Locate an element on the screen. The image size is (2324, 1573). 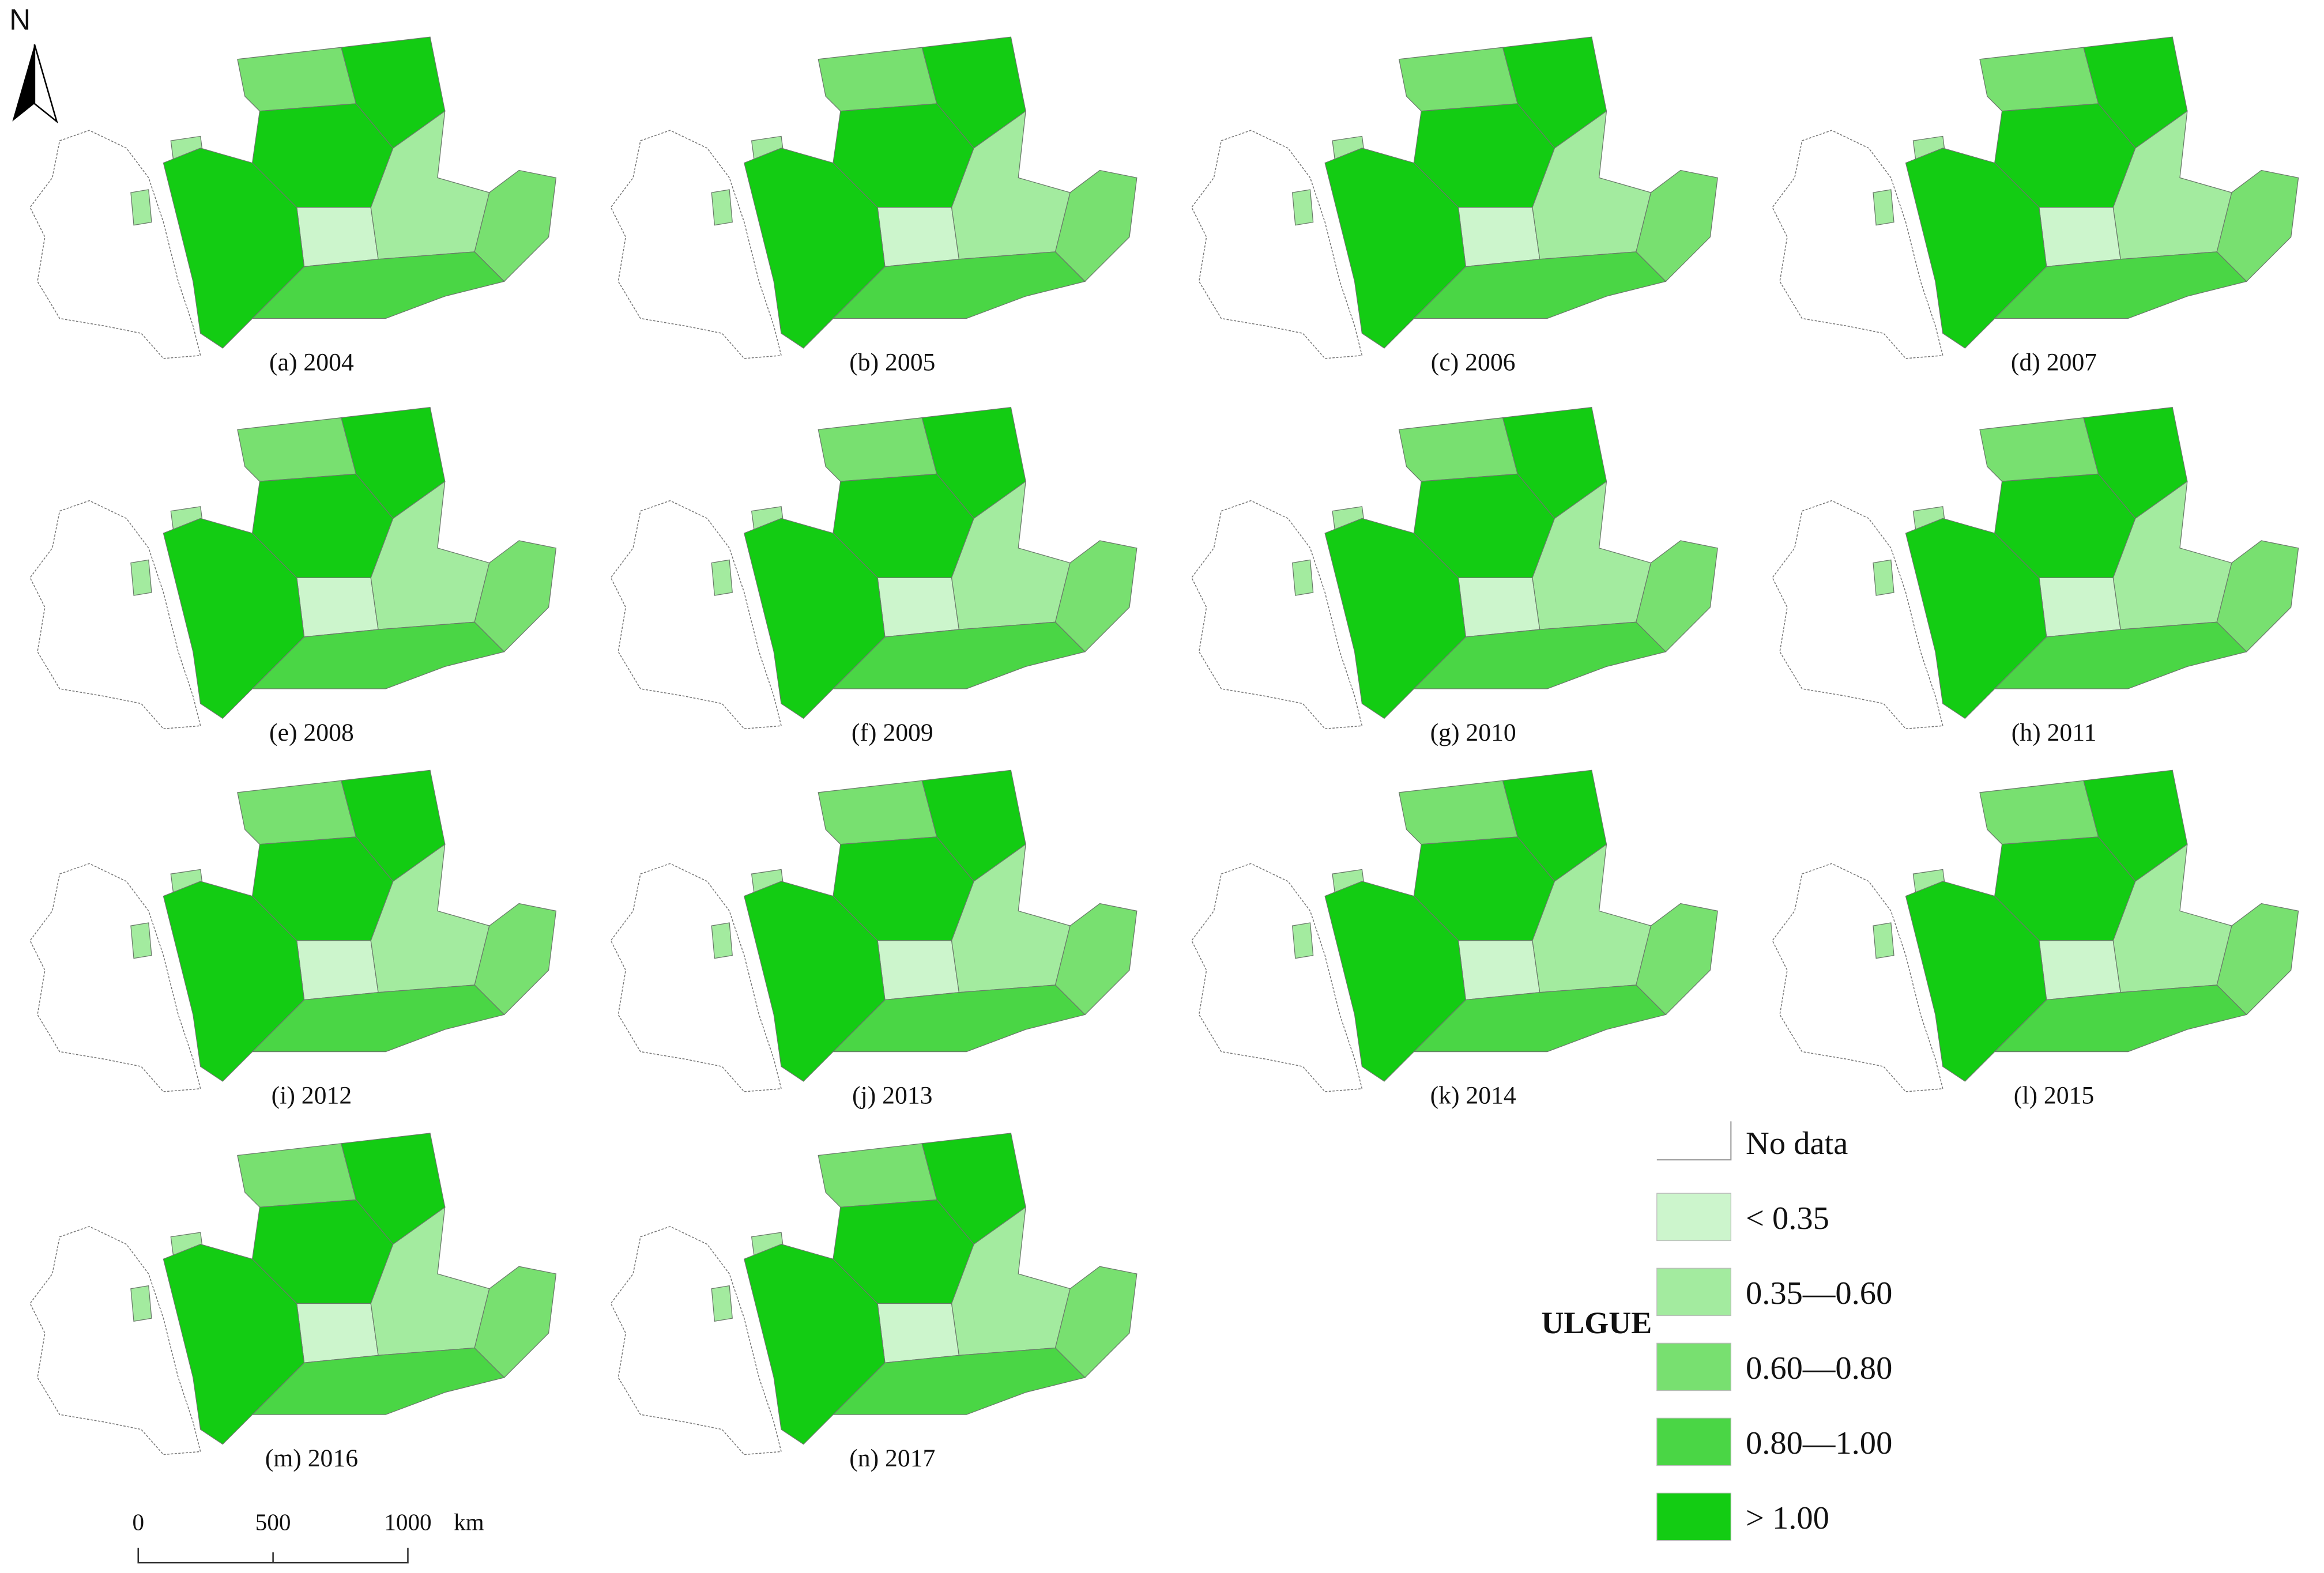
legend-label: > 1.00 is located at coordinates (1787, 1518).